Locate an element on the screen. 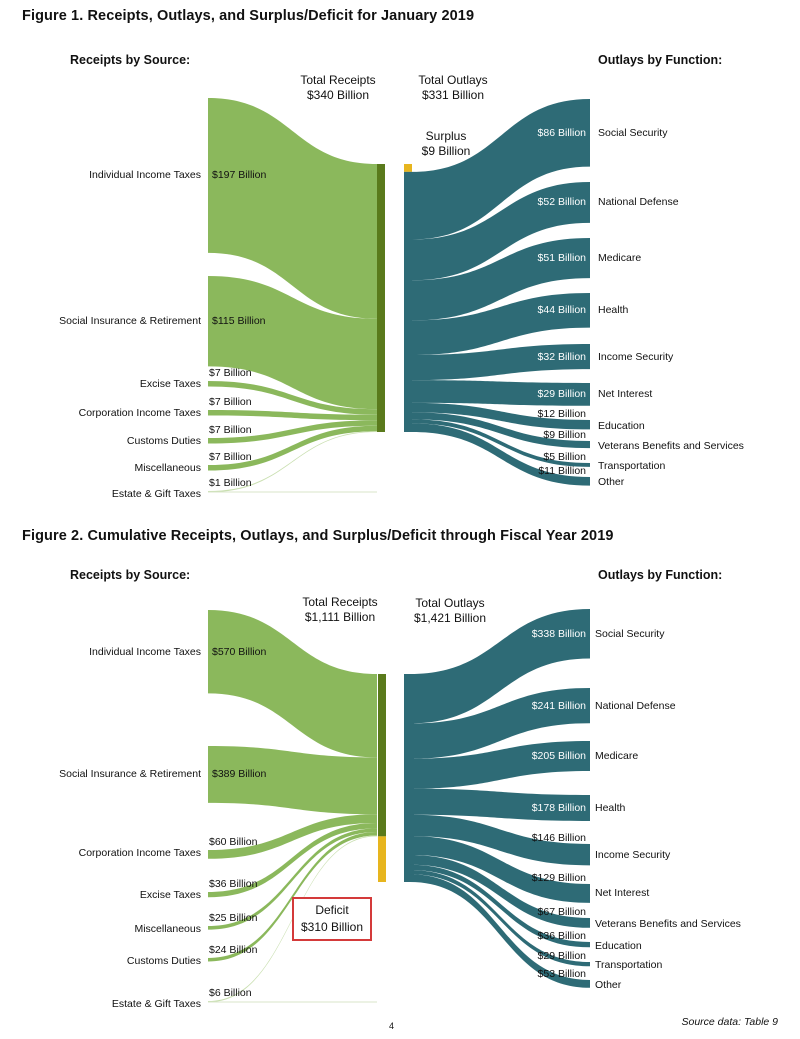  fig1-outlay-flow-veterans-benefits-and-services is located at coordinates (501, 430).